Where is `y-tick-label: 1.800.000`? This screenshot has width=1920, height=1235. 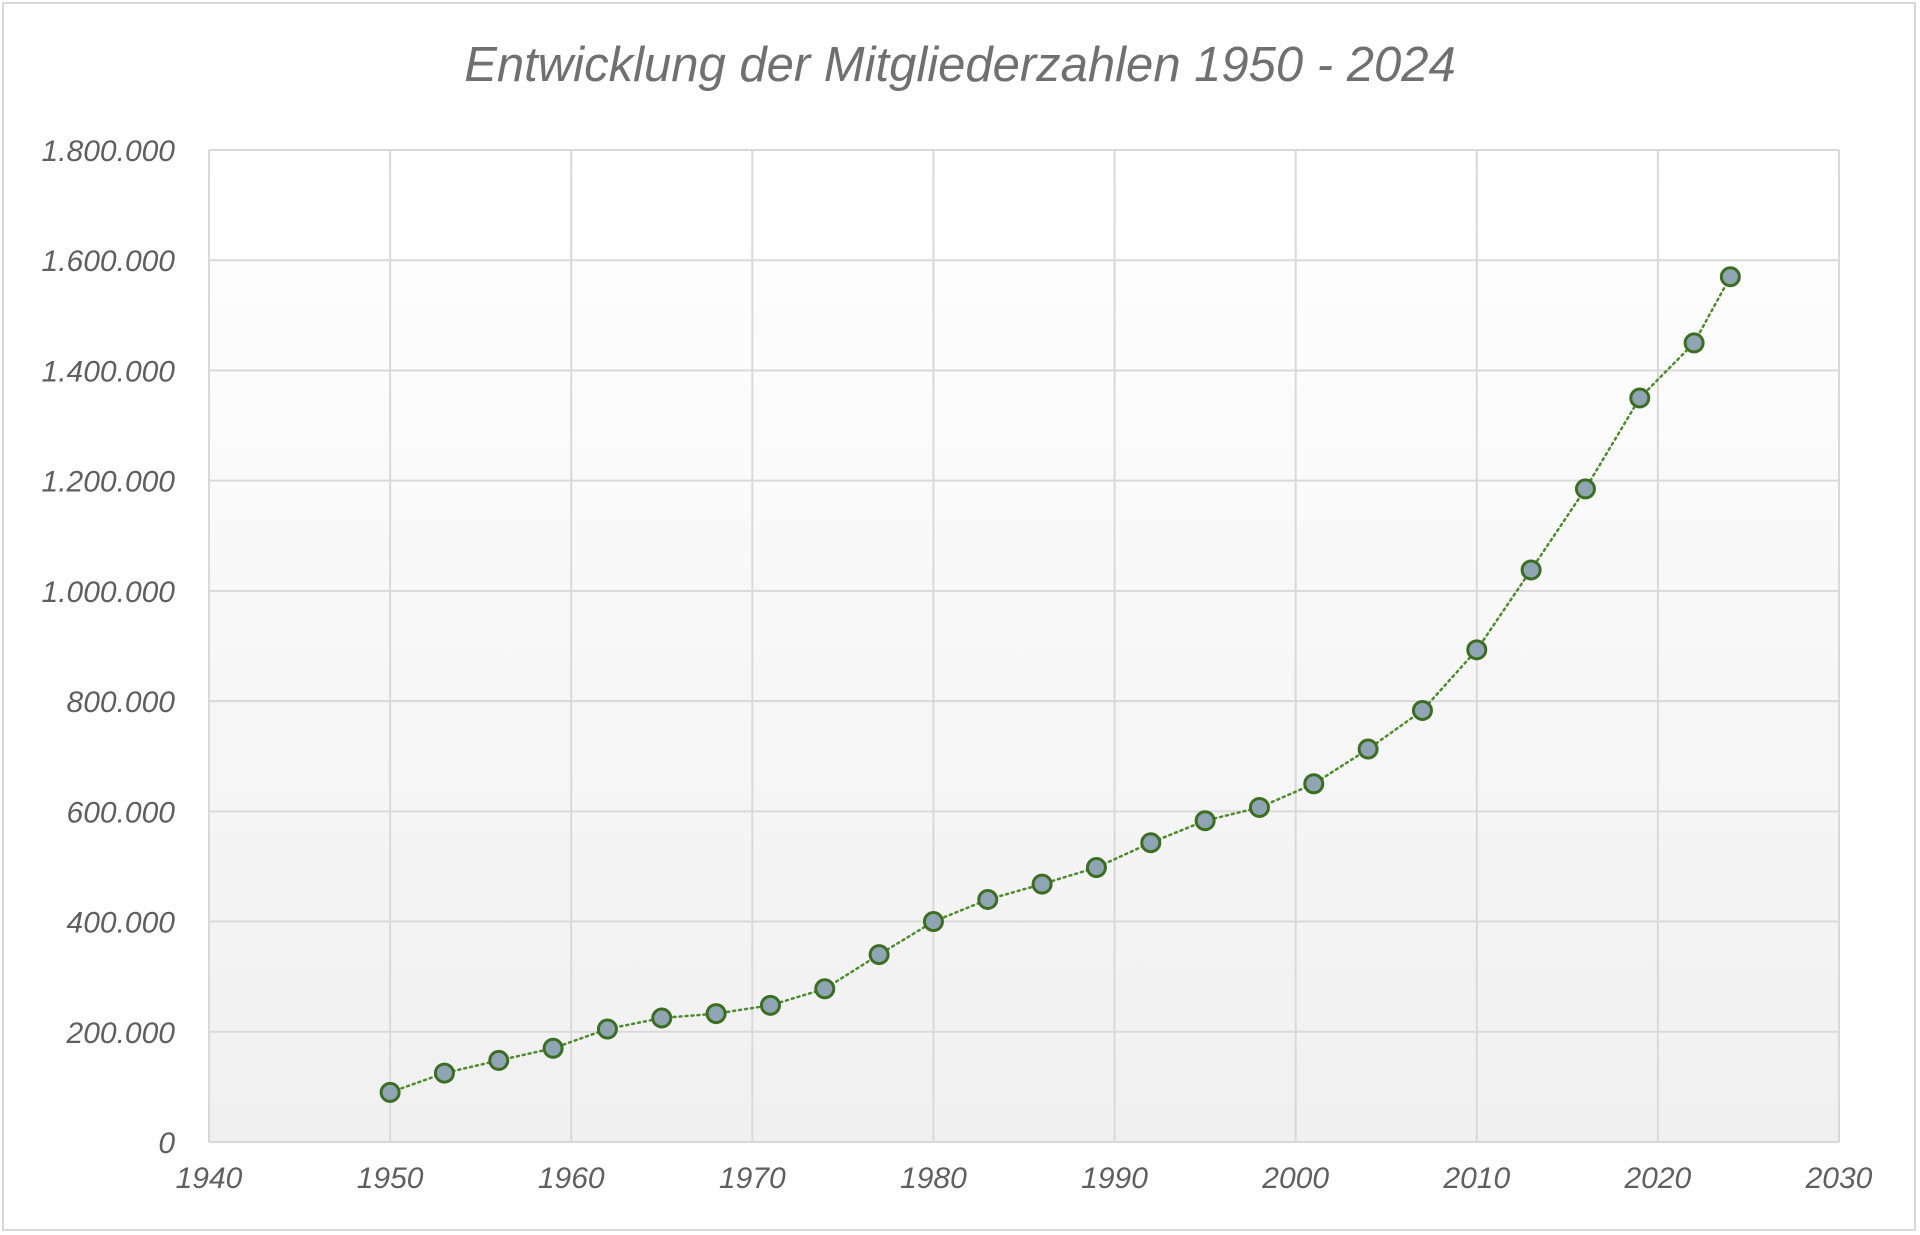
y-tick-label: 1.800.000 is located at coordinates (109, 151).